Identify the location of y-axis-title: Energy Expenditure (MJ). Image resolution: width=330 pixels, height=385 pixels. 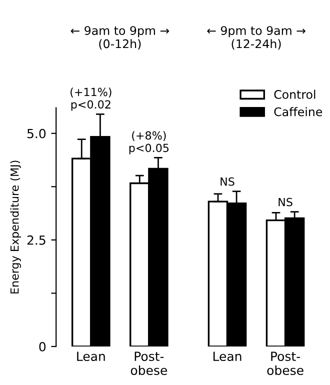
(15, 227).